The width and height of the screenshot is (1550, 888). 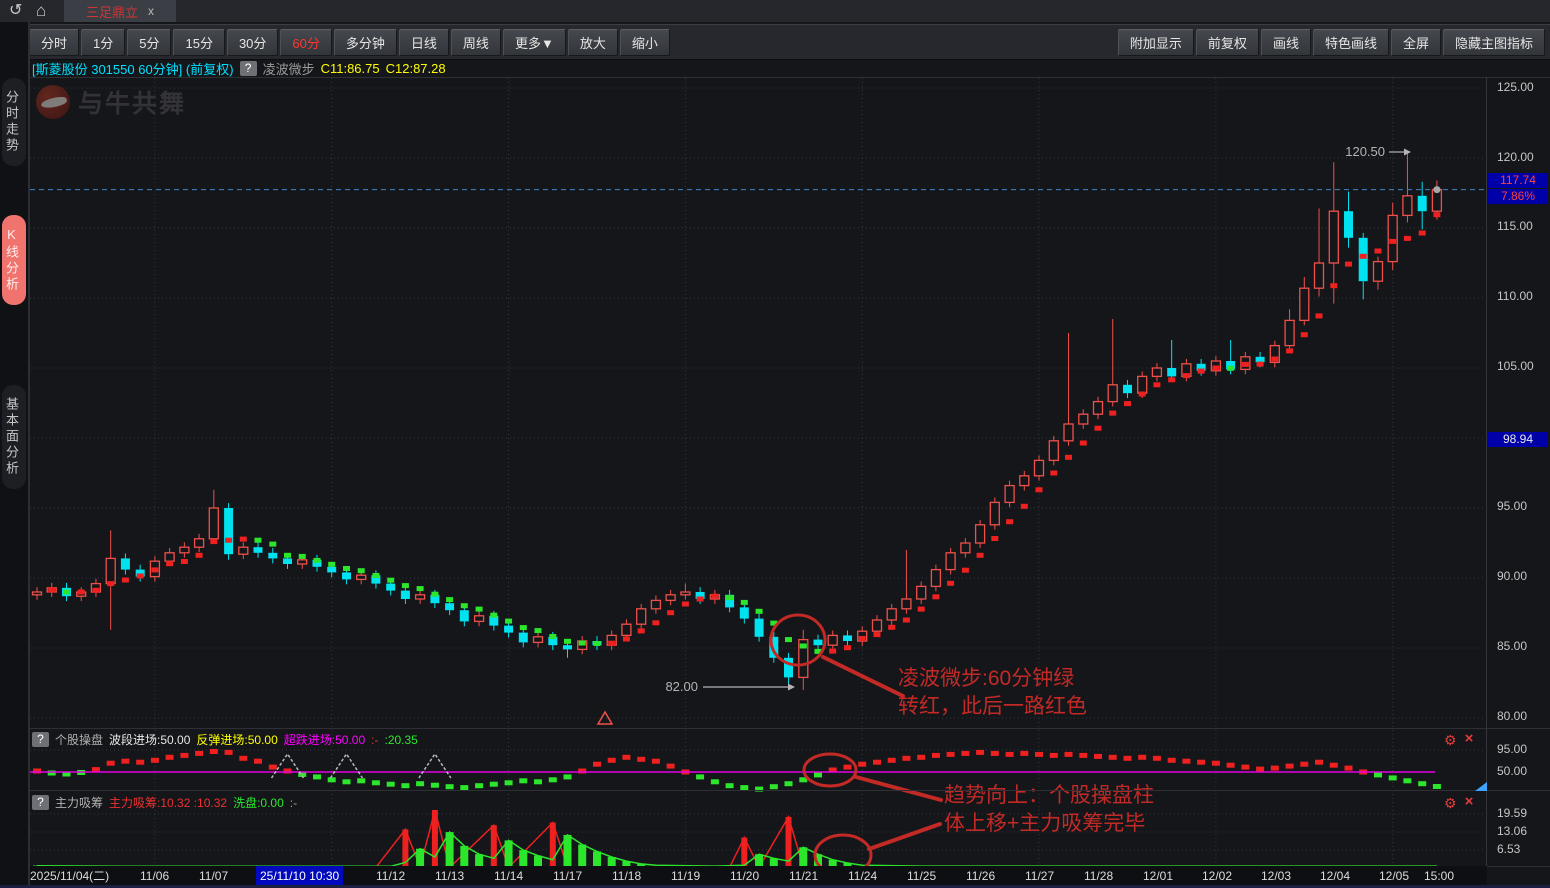 What do you see at coordinates (248, 68) in the screenshot?
I see `help-icon: ?` at bounding box center [248, 68].